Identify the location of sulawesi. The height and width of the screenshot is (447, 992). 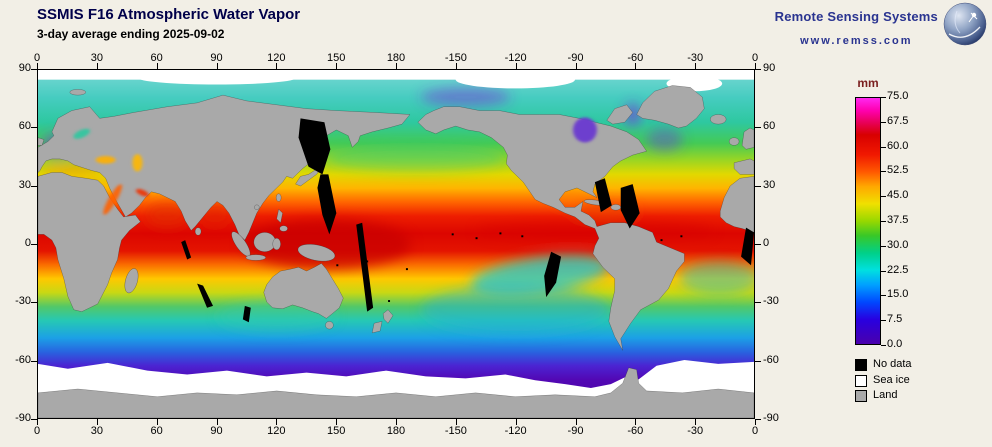
(276, 244).